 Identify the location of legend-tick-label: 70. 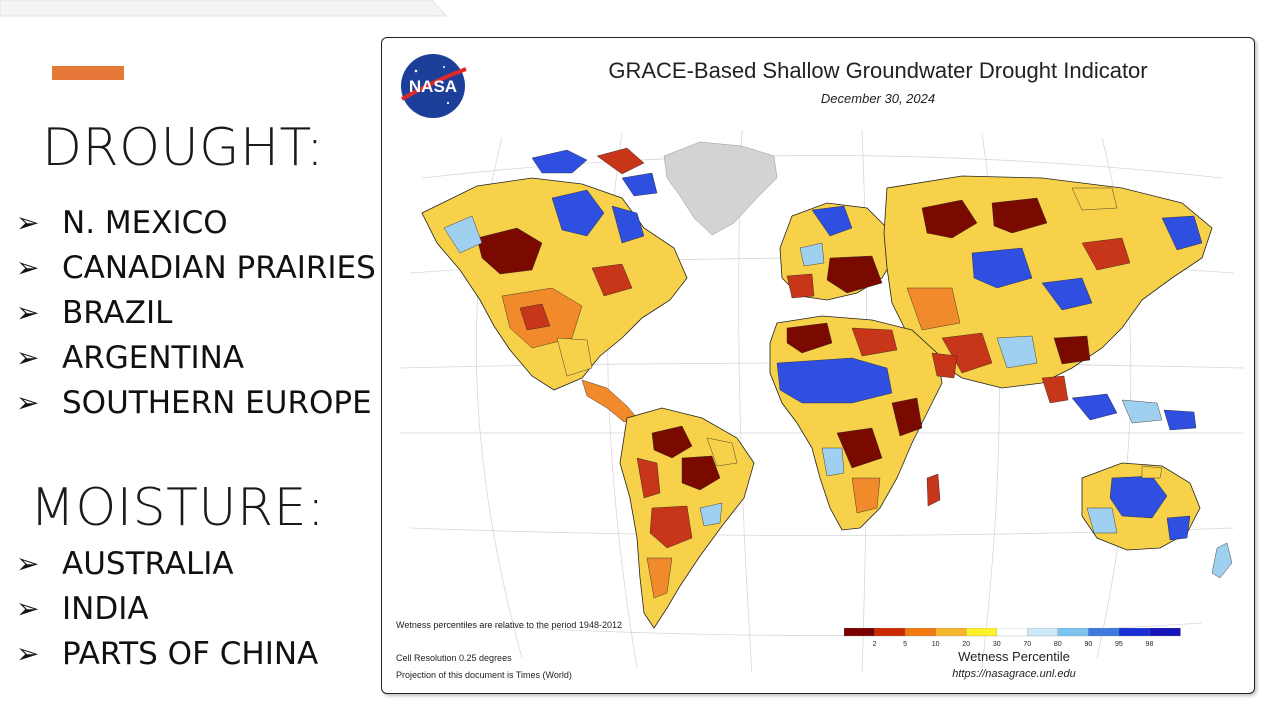
(1027, 644).